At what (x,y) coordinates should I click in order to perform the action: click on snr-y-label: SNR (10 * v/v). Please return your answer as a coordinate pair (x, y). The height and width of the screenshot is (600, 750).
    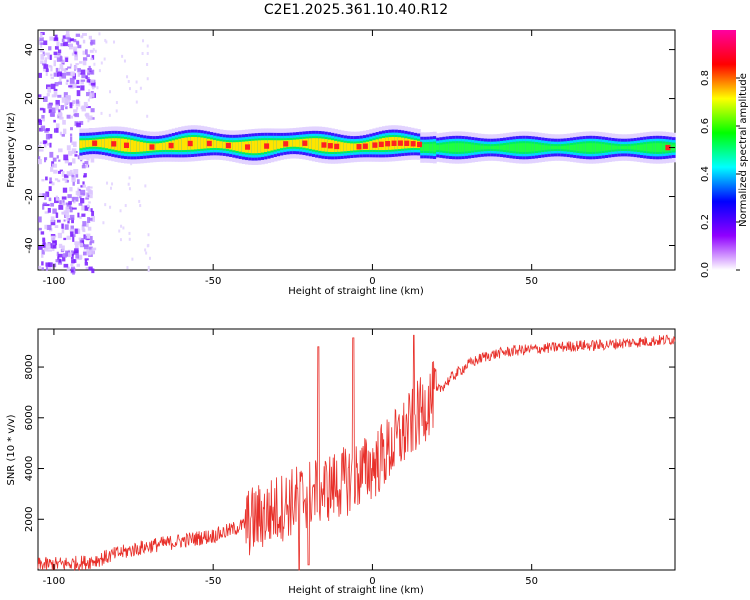
    Looking at the image, I should click on (11, 449).